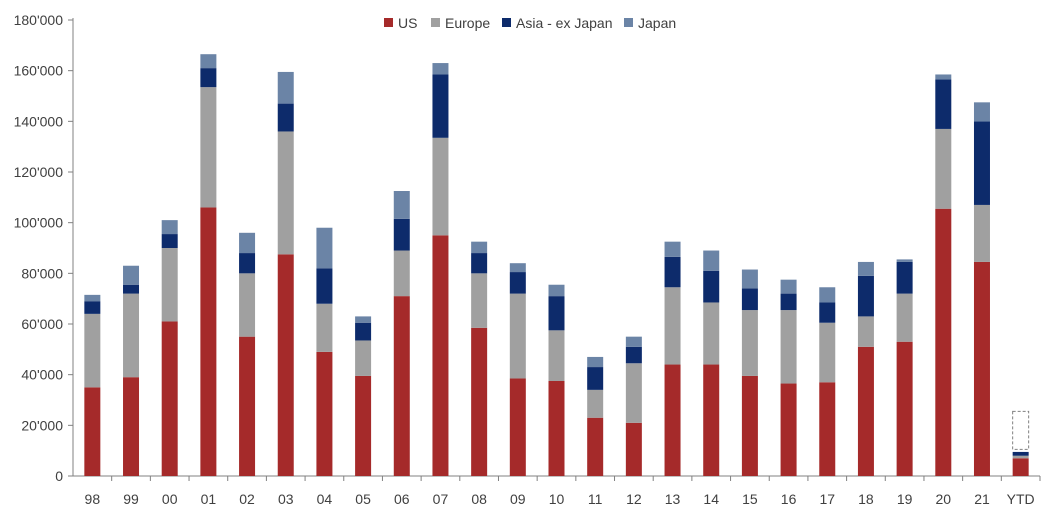  I want to click on y-tick-label: 160'000, so click(39, 71).